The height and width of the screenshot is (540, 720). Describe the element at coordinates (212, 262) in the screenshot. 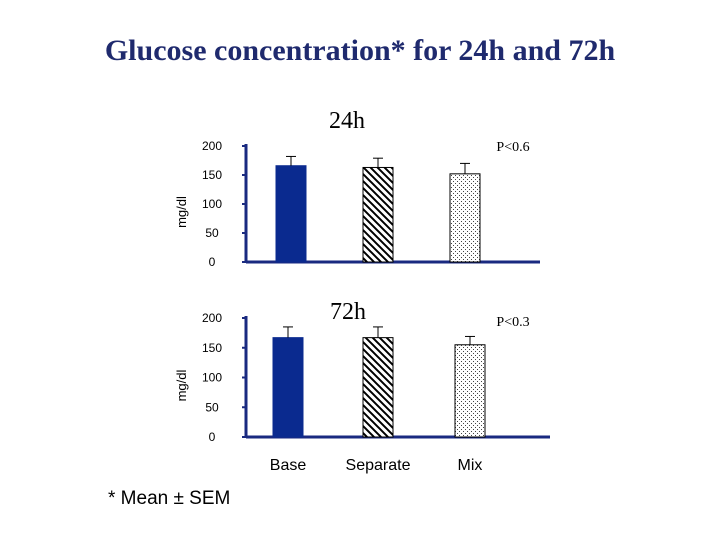

I see `chart-1-y-tick-label: 0` at that location.